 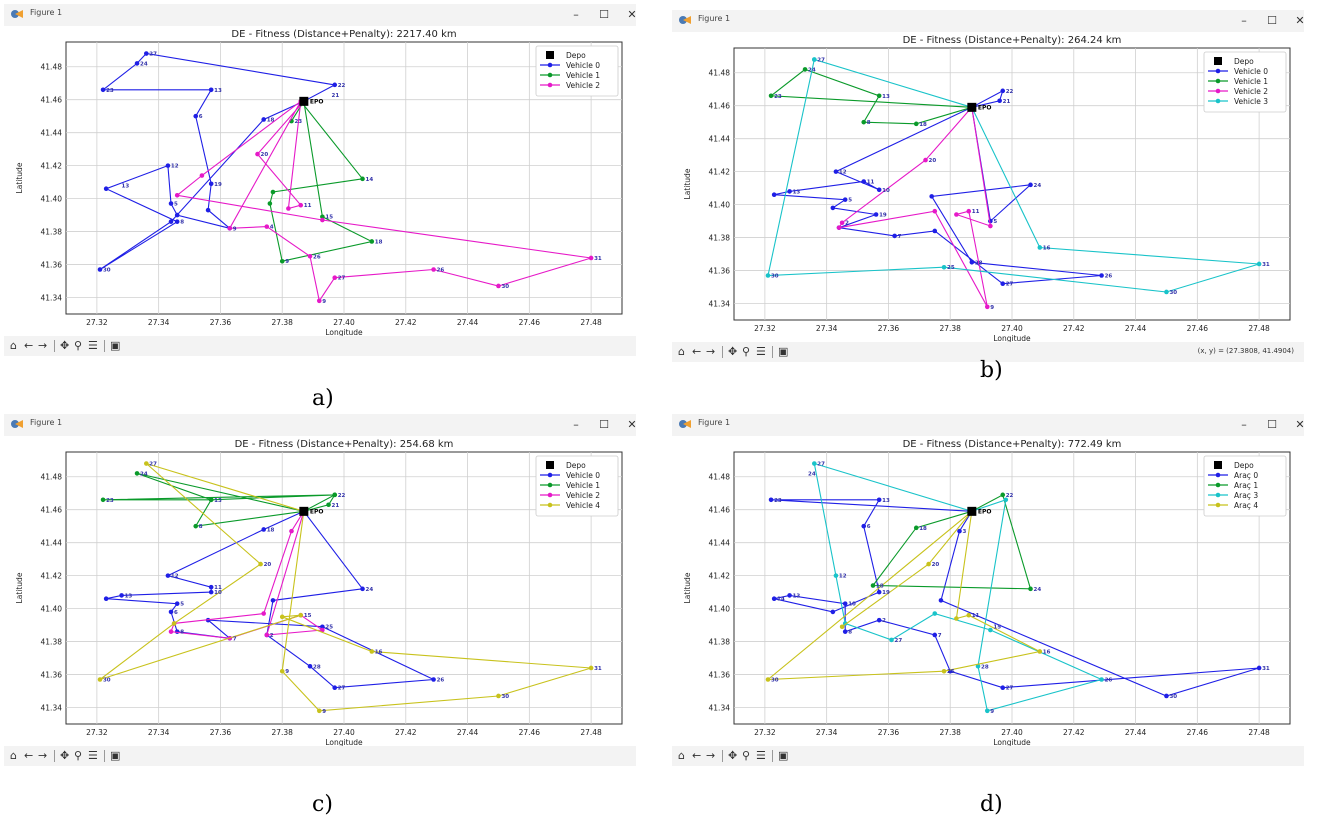 I want to click on toolbar-separator, so click(x=772, y=756).